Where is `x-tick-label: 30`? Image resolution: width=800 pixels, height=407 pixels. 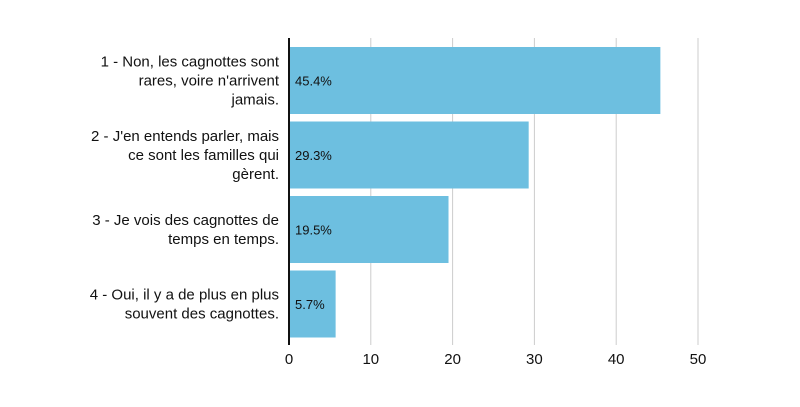 x-tick-label: 30 is located at coordinates (534, 359).